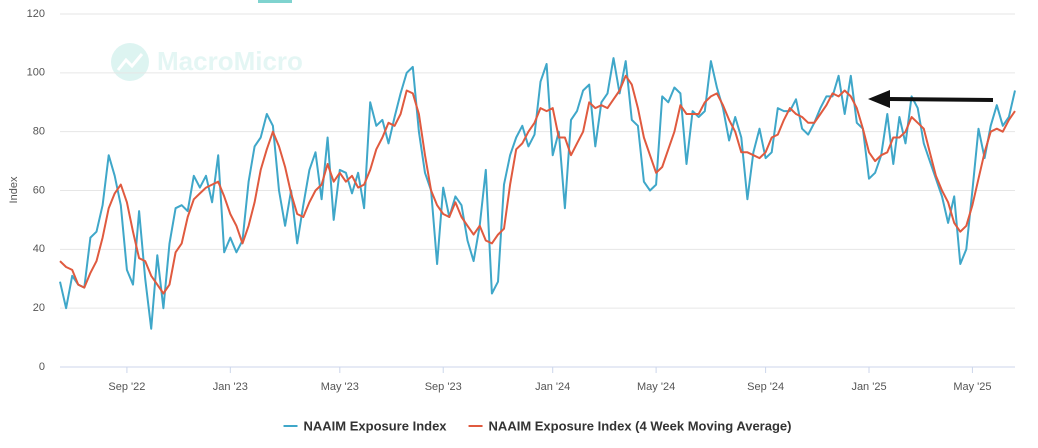  I want to click on range-selector-stub, so click(275, 1).